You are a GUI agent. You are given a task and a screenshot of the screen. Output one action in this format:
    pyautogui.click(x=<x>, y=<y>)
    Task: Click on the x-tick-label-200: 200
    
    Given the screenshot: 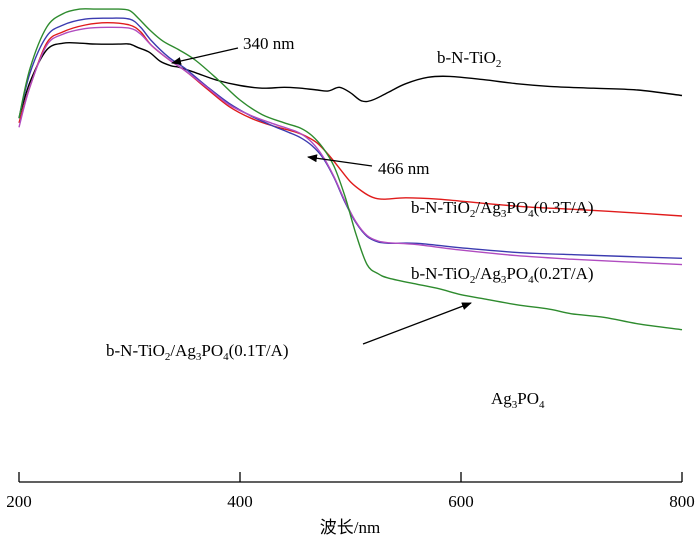 What is the action you would take?
    pyautogui.click(x=19, y=501)
    